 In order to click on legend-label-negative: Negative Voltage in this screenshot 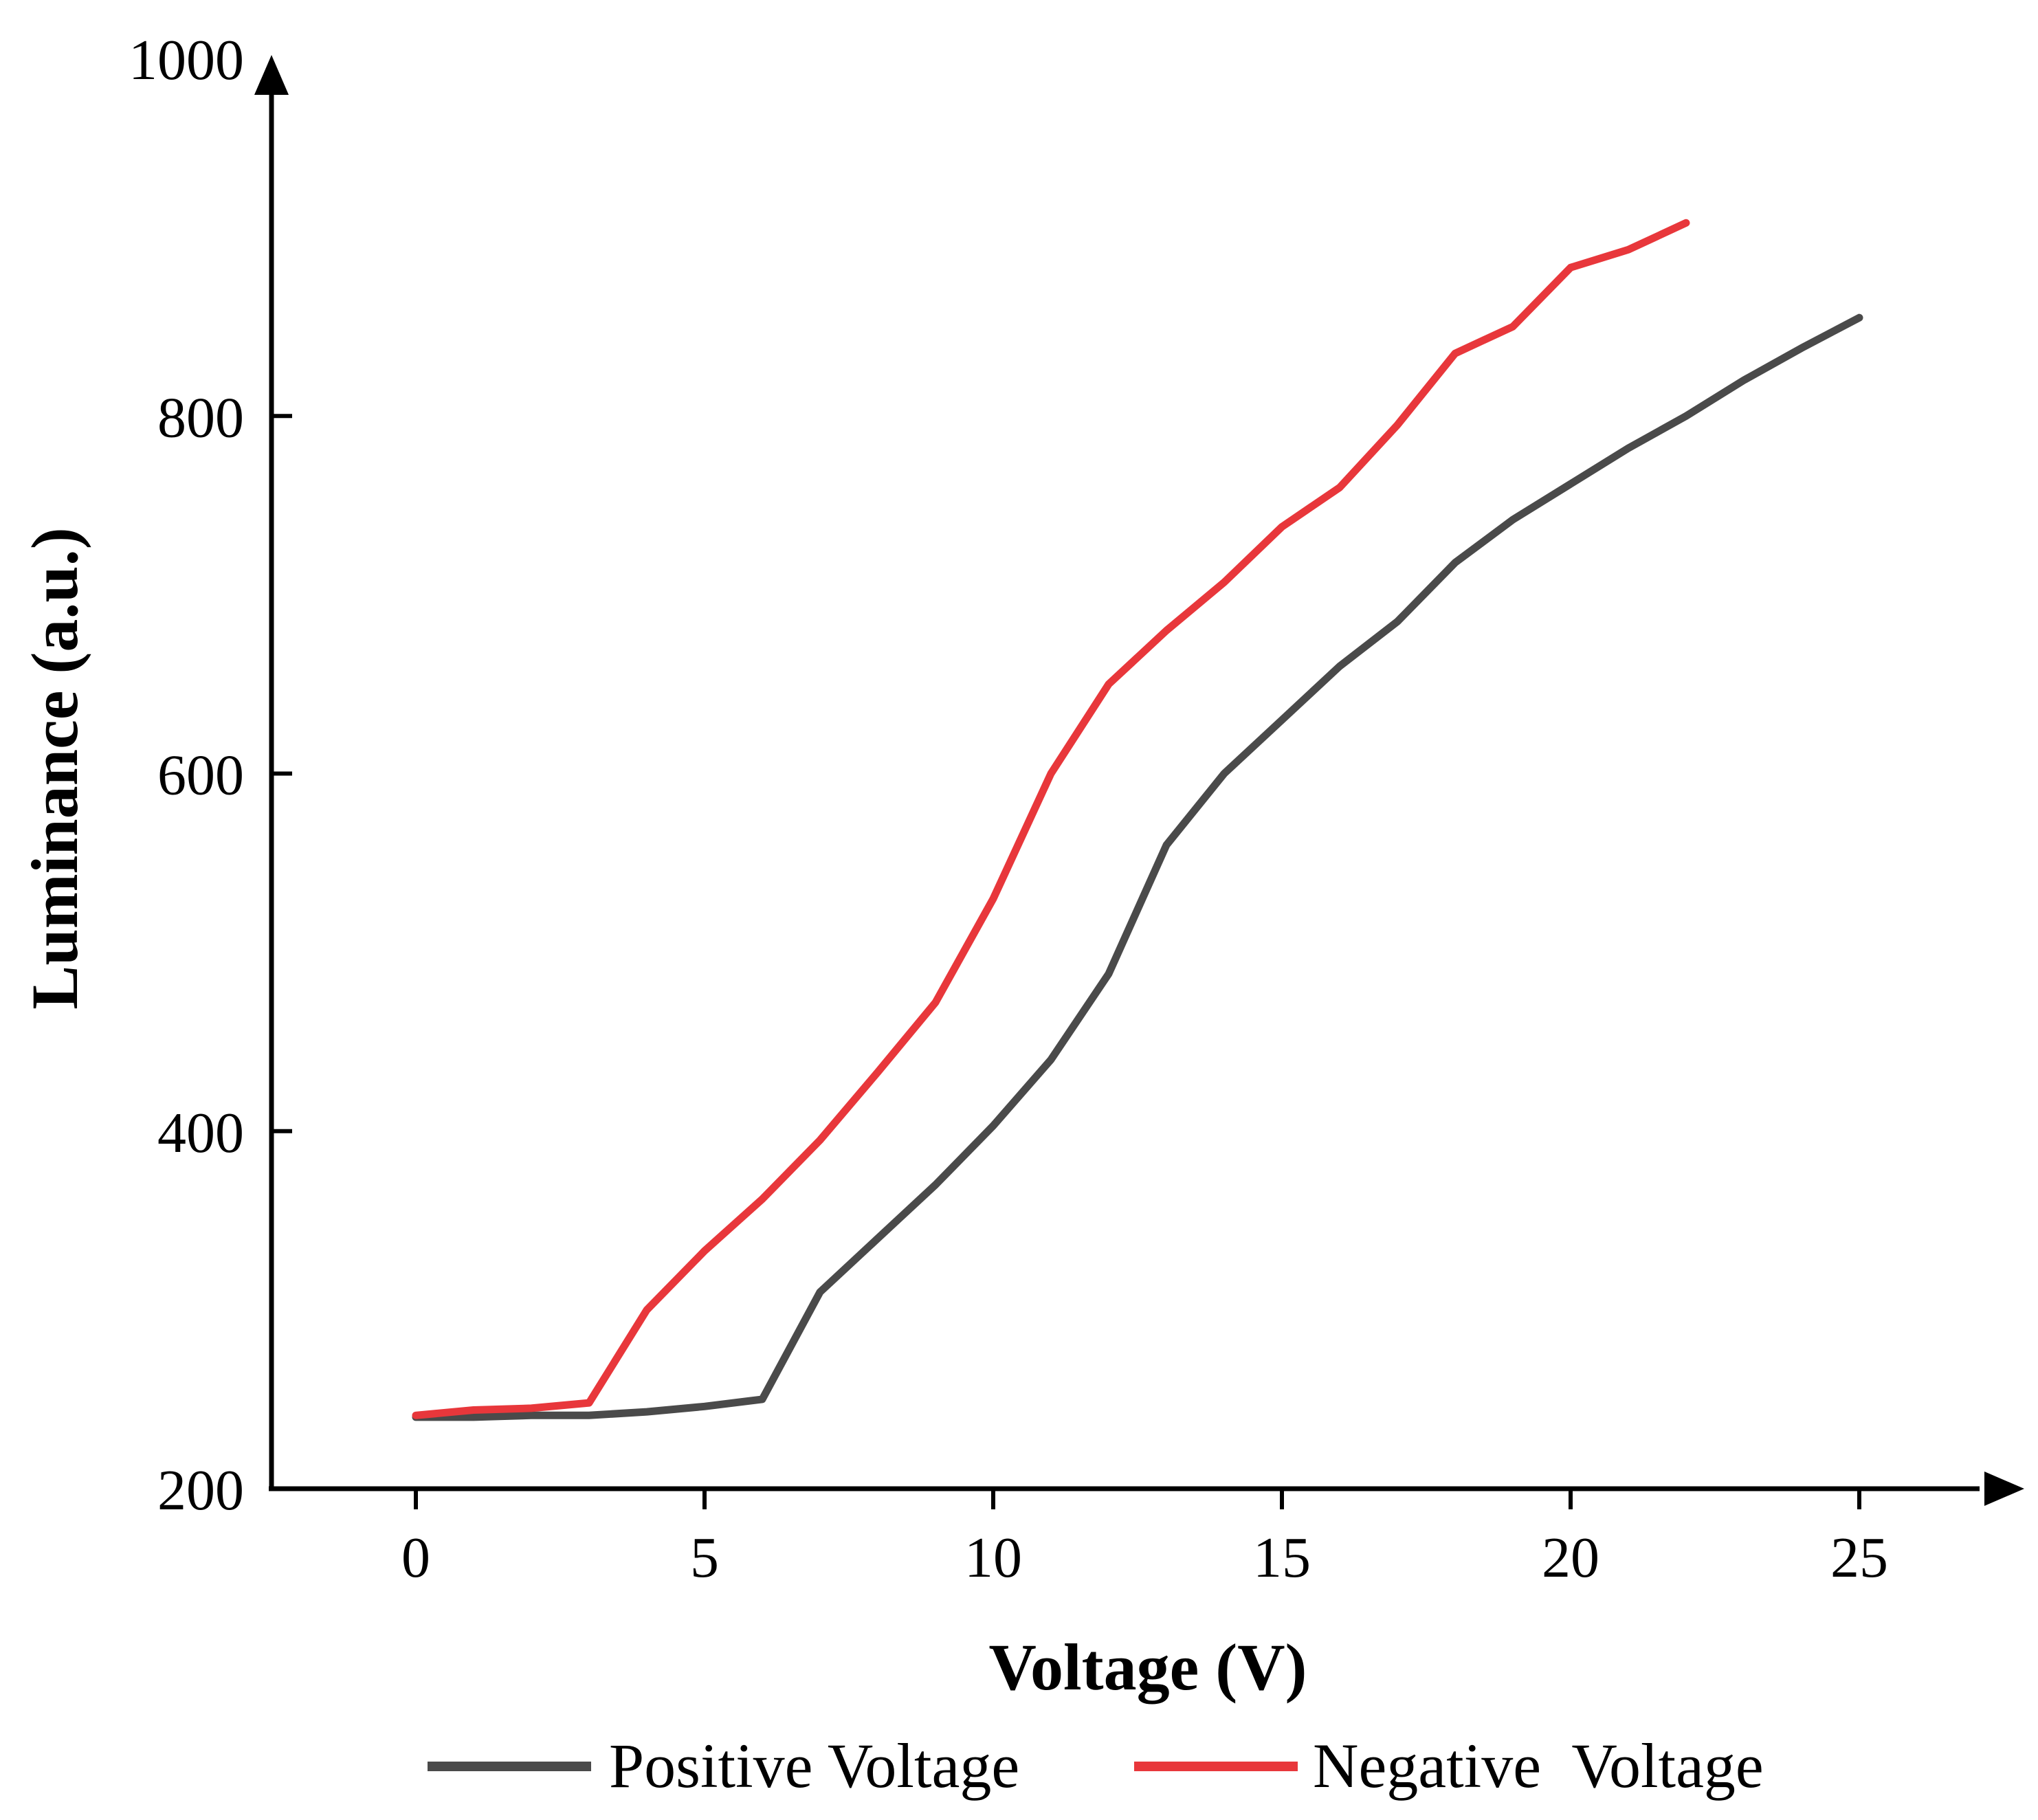, I will do `click(1538, 1766)`.